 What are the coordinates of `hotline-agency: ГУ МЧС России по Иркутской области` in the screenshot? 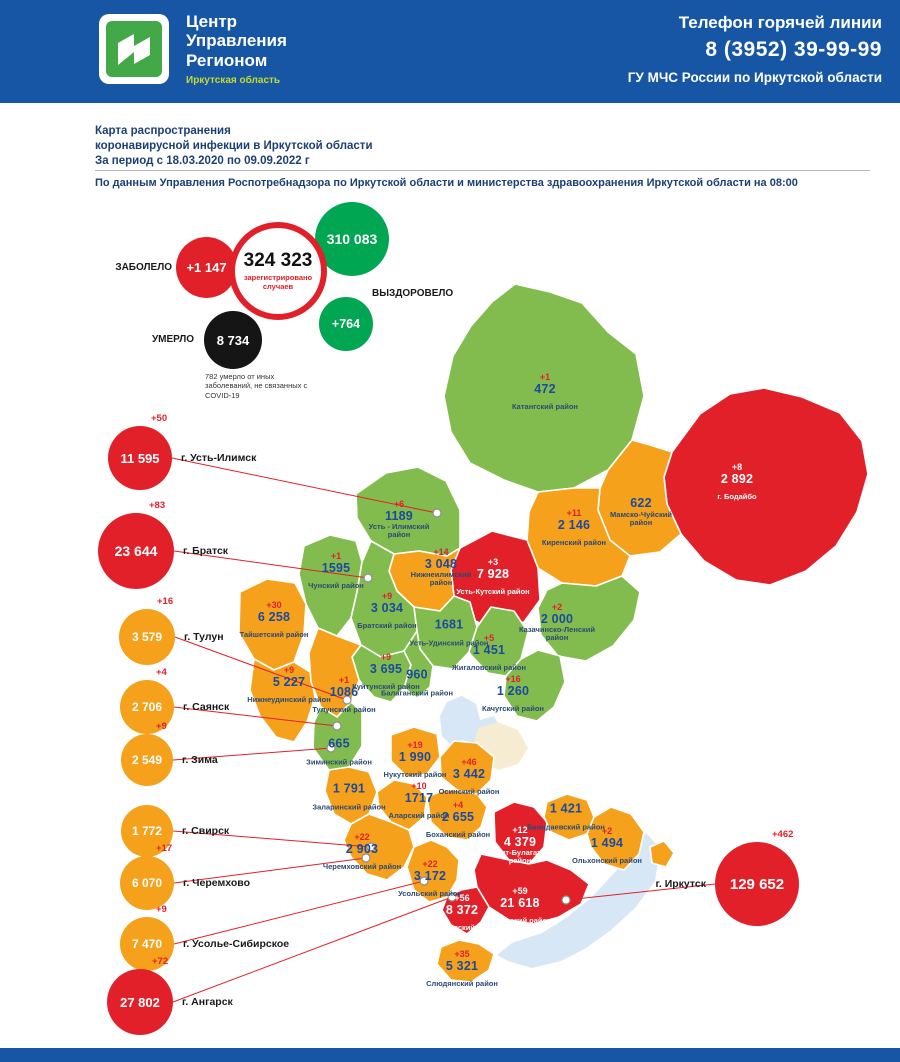 It's located at (754, 77).